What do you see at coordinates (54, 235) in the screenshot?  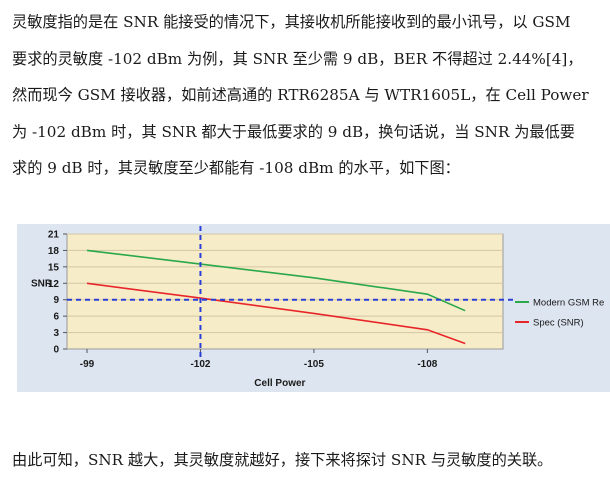 I see `y-tick-label: 21` at bounding box center [54, 235].